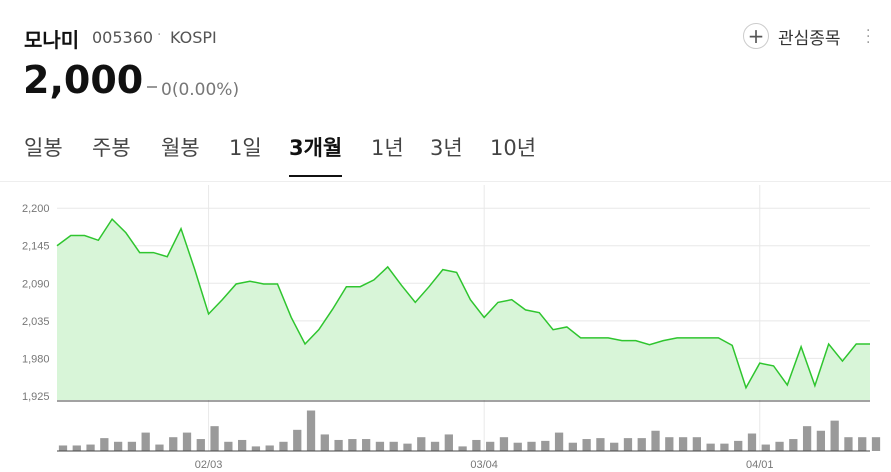 Image resolution: width=891 pixels, height=472 pixels. Describe the element at coordinates (36, 284) in the screenshot. I see `y-tick-label: 2,090` at that location.